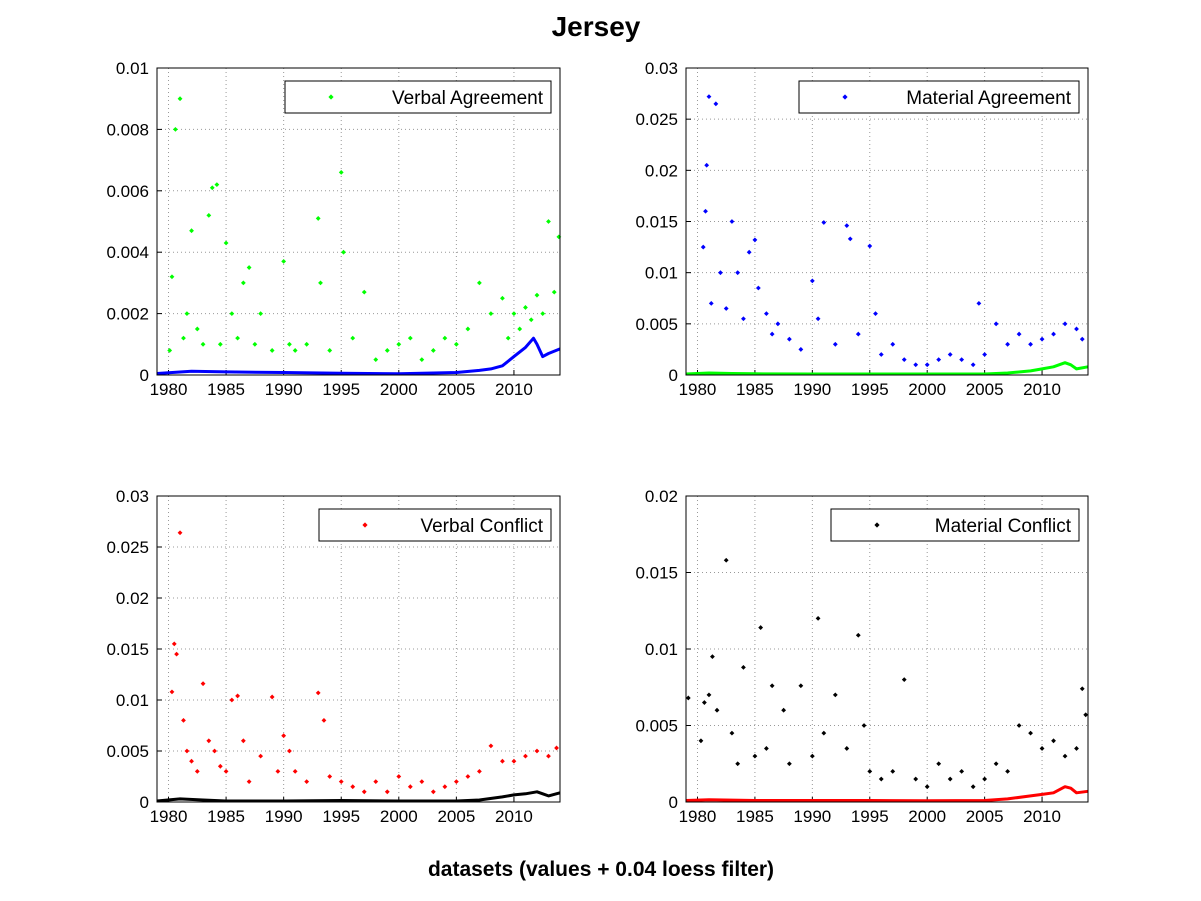  What do you see at coordinates (988, 98) in the screenshot?
I see `legend-label: Material Agreement` at bounding box center [988, 98].